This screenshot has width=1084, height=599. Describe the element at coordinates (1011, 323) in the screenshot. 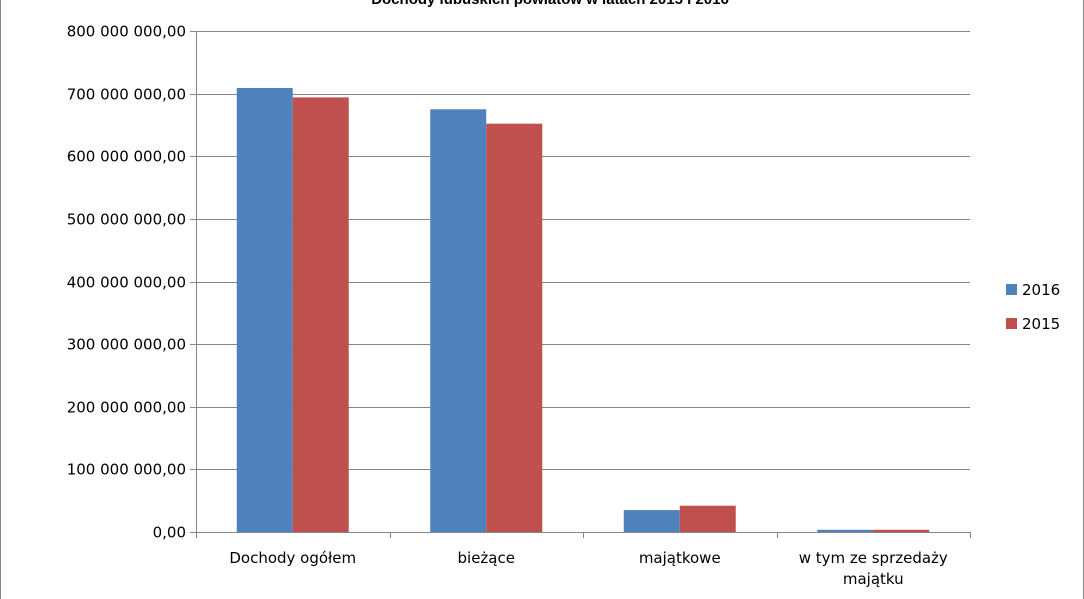

I see `legend-swatch-2015` at that location.